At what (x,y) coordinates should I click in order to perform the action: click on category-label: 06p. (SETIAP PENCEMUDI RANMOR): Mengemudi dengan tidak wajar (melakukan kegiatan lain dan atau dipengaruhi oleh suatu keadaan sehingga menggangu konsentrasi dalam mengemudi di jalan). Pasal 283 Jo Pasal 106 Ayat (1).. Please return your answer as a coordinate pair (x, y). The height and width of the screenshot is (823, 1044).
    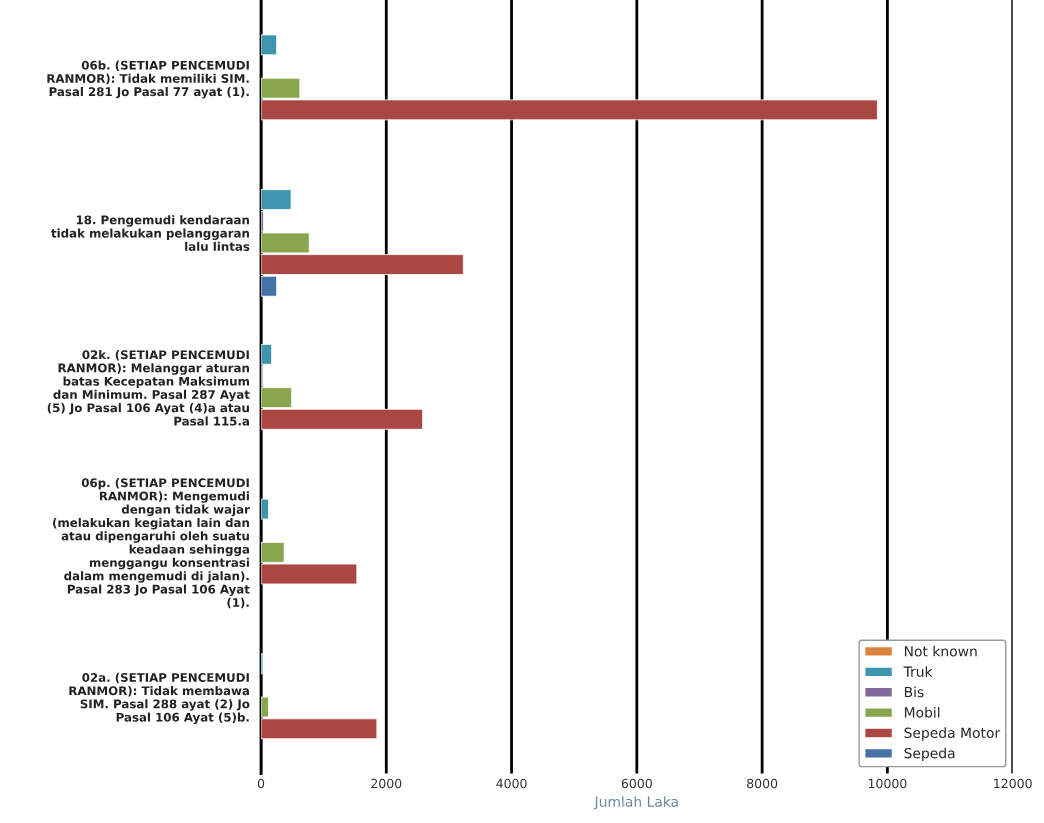
    Looking at the image, I should click on (151, 543).